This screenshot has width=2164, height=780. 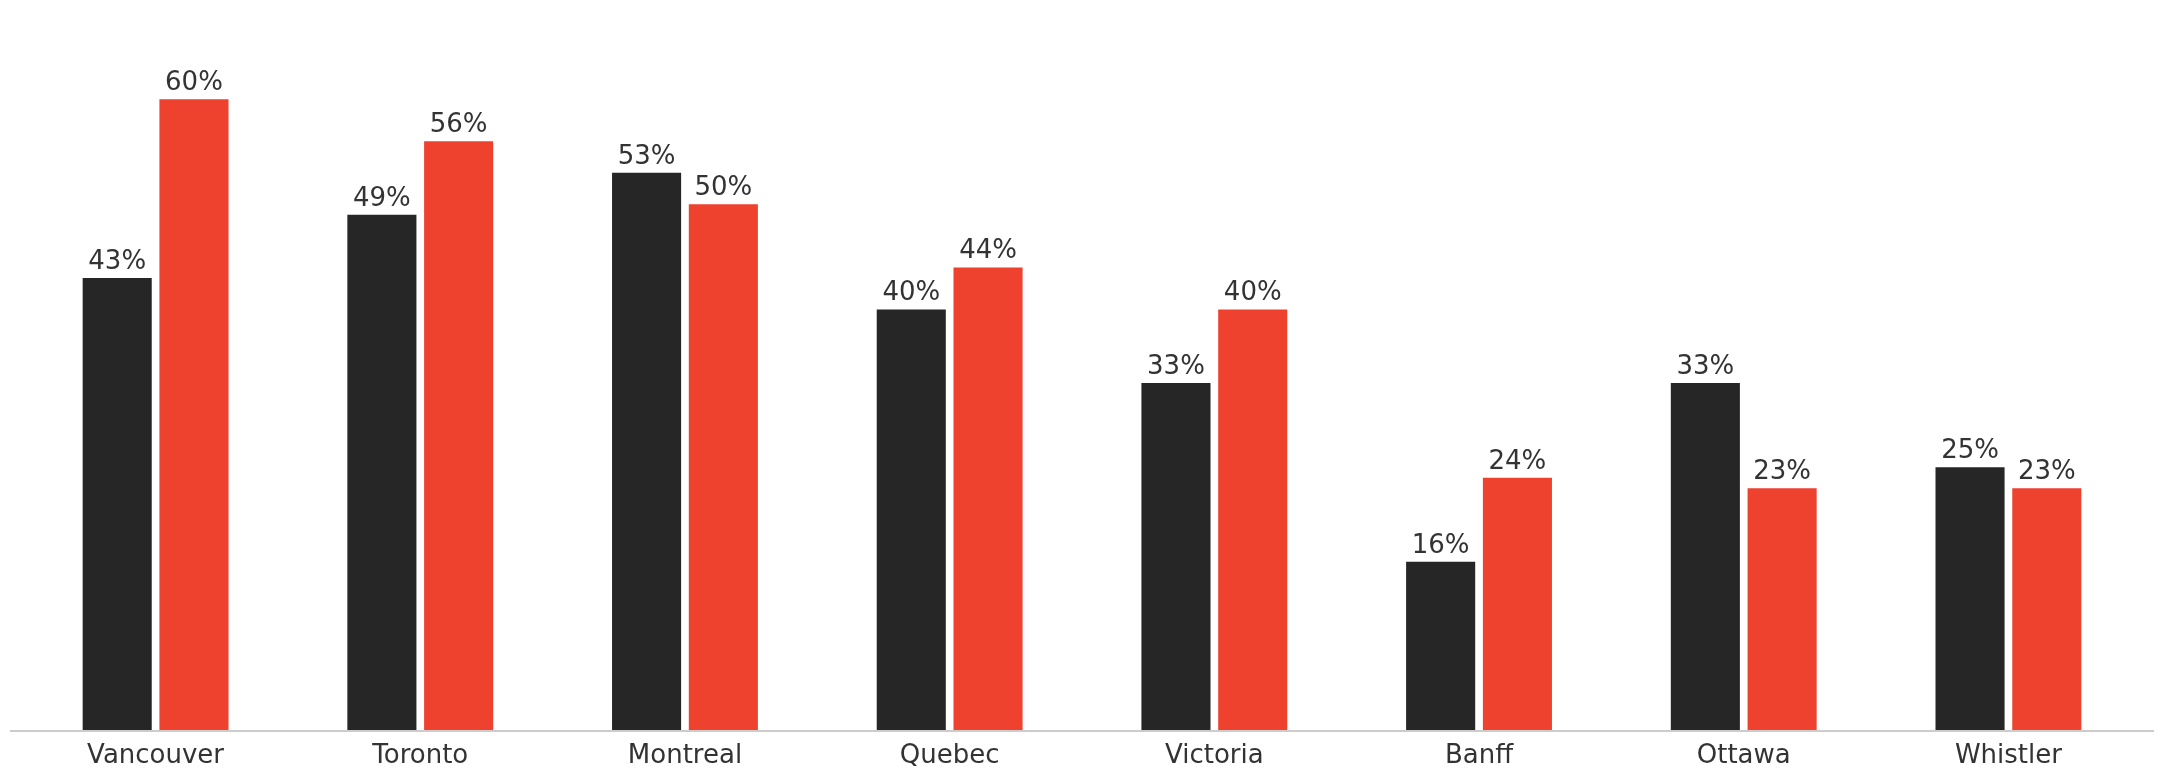 What do you see at coordinates (685, 754) in the screenshot?
I see `x-tick-label: Montreal` at bounding box center [685, 754].